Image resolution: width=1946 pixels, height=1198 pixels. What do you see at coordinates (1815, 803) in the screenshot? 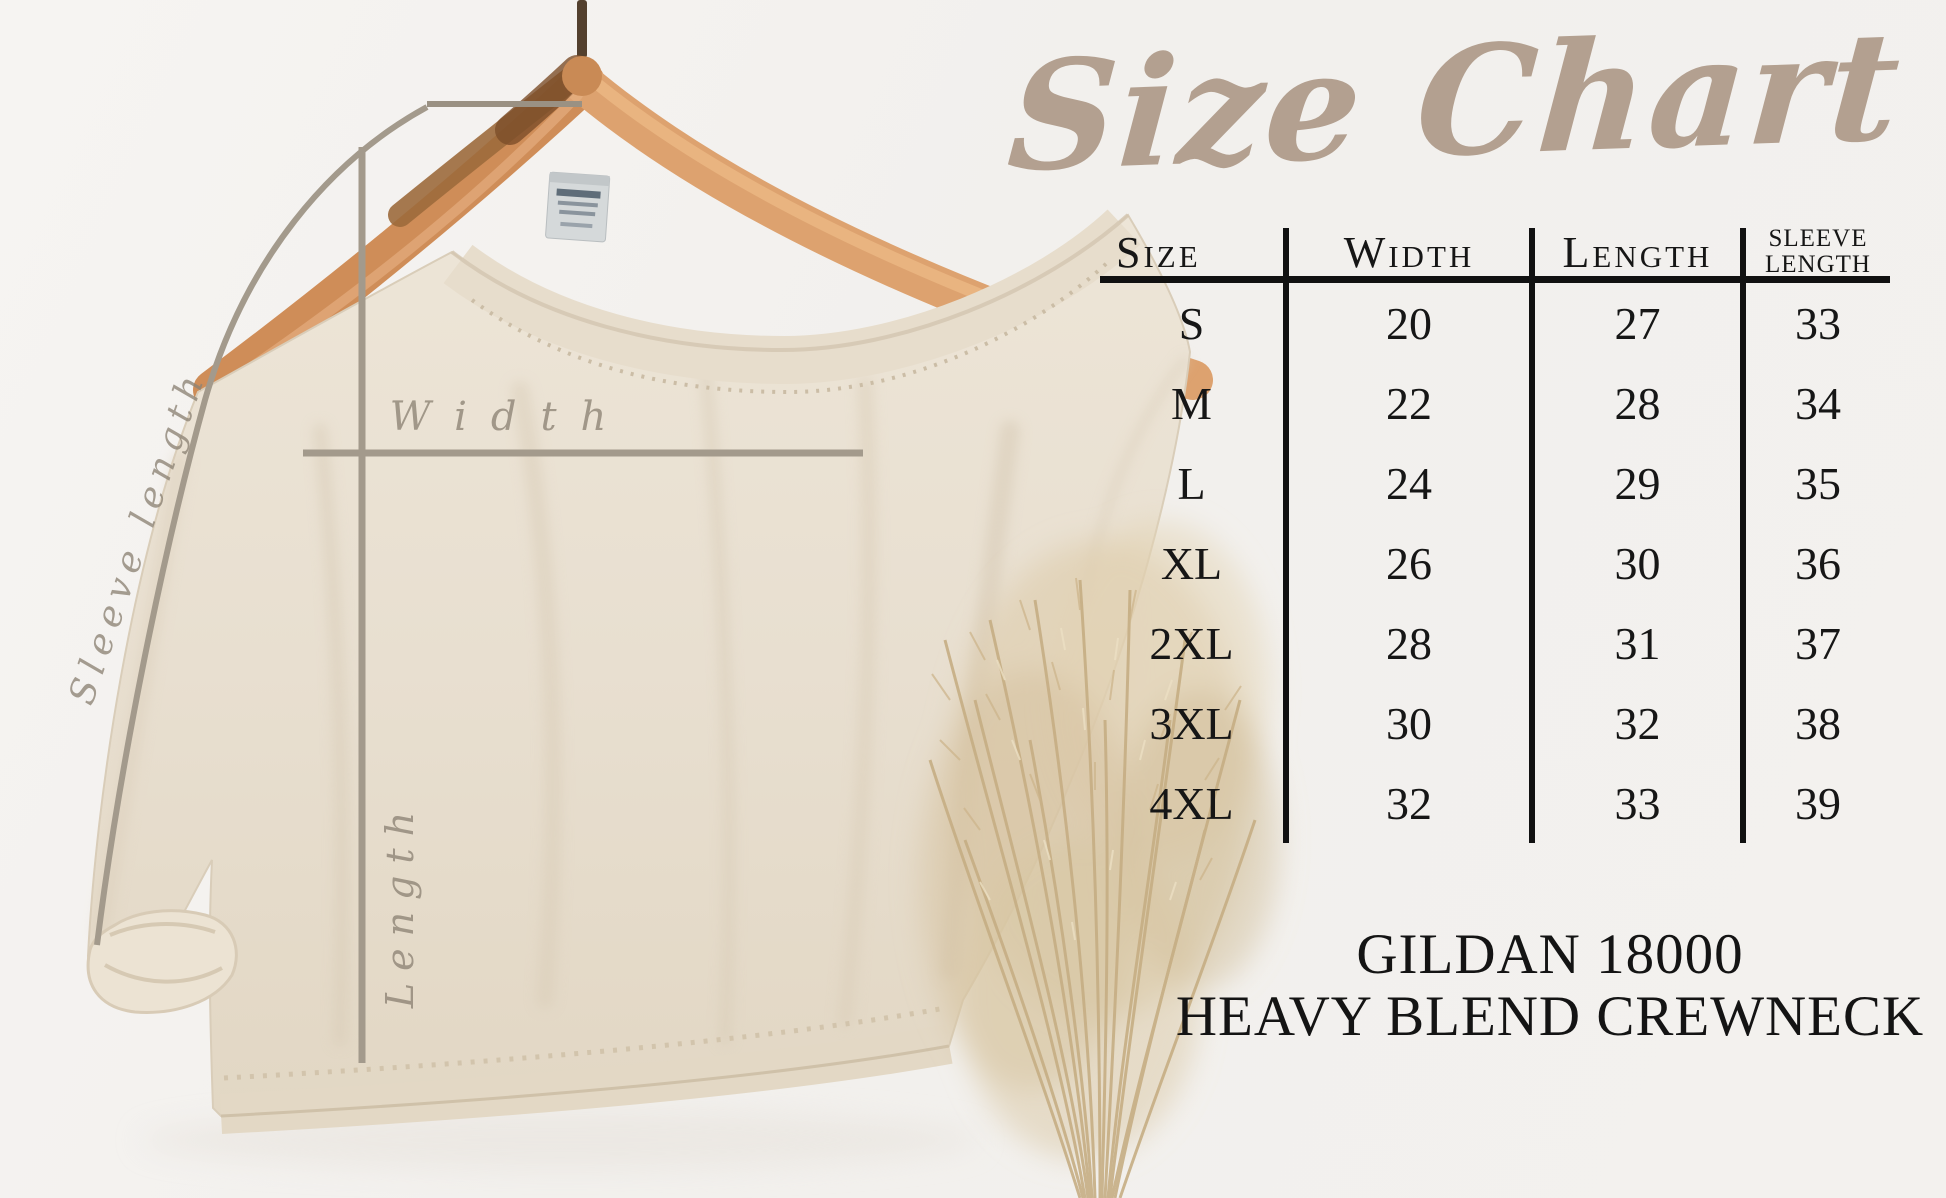
I see `sleeve-length-cell: 39` at bounding box center [1815, 803].